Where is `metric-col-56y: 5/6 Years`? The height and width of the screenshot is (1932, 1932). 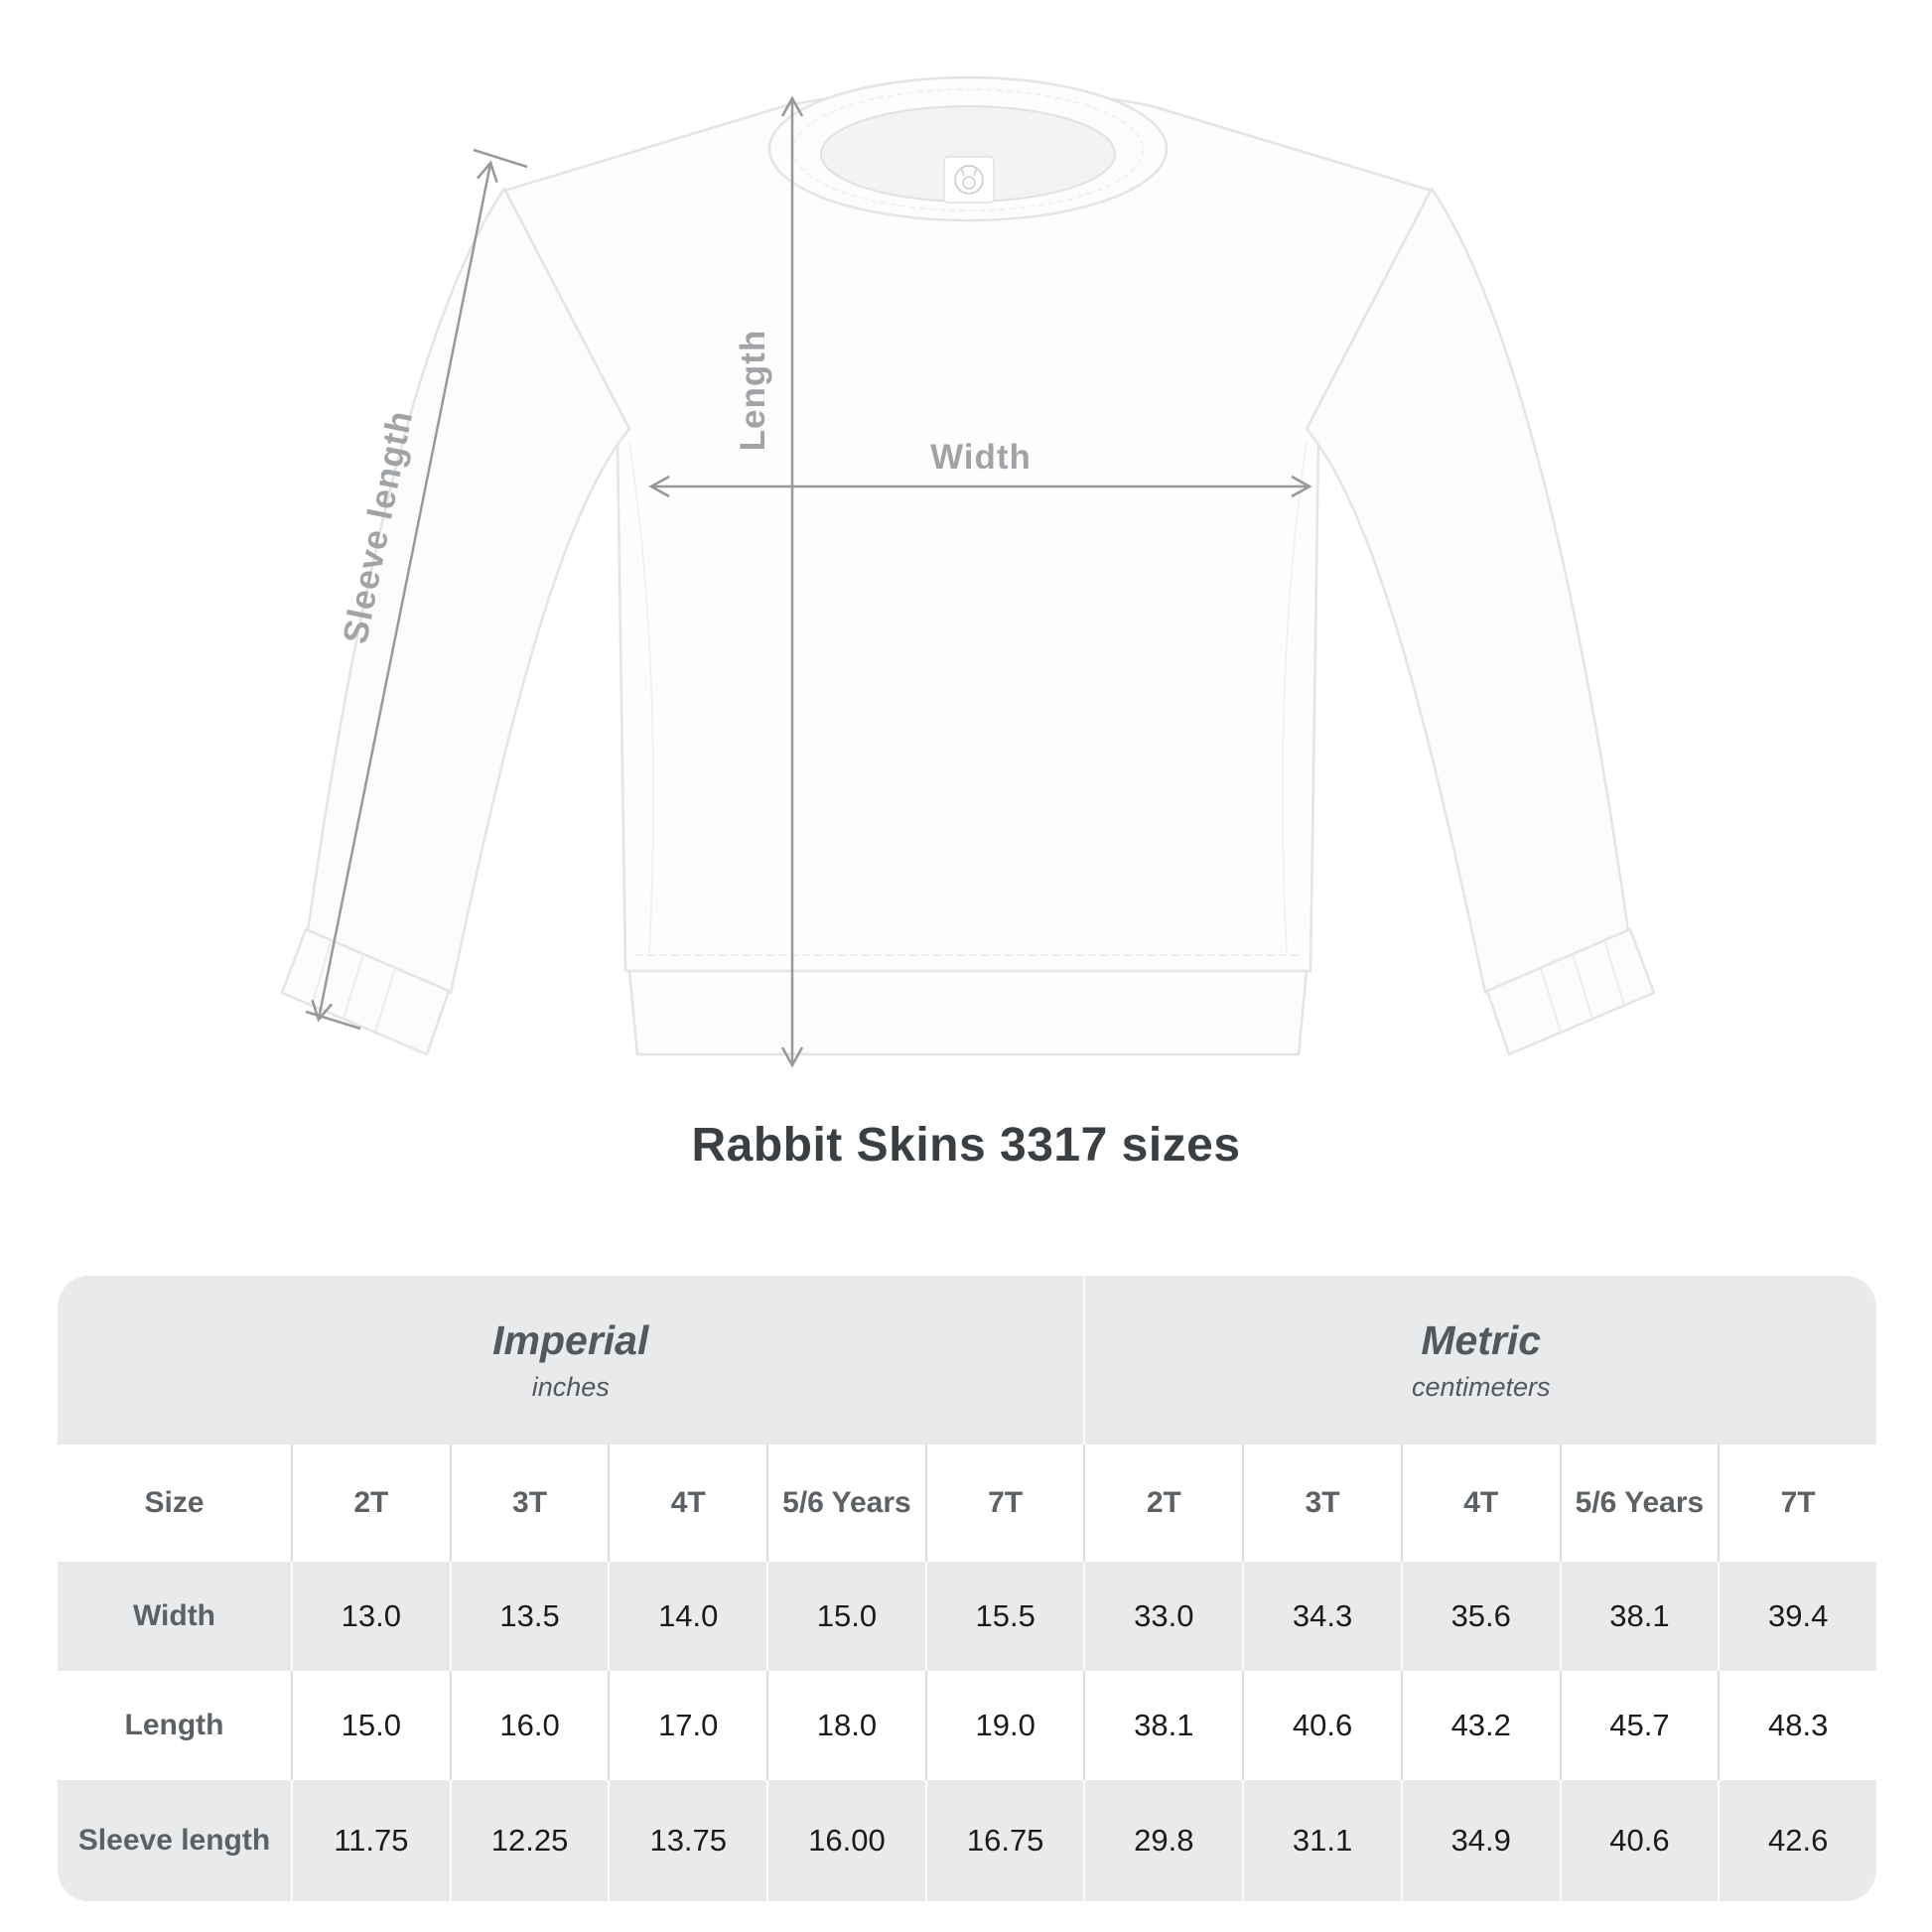 metric-col-56y: 5/6 Years is located at coordinates (1639, 1504).